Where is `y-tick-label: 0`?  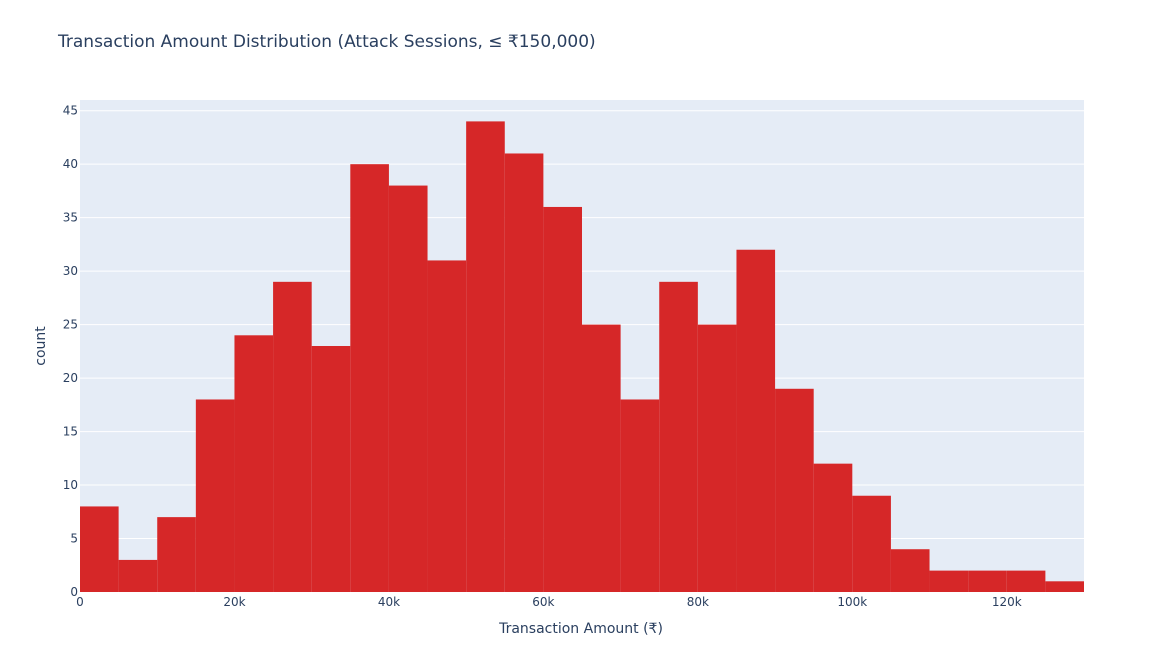 y-tick-label: 0 is located at coordinates (74, 592).